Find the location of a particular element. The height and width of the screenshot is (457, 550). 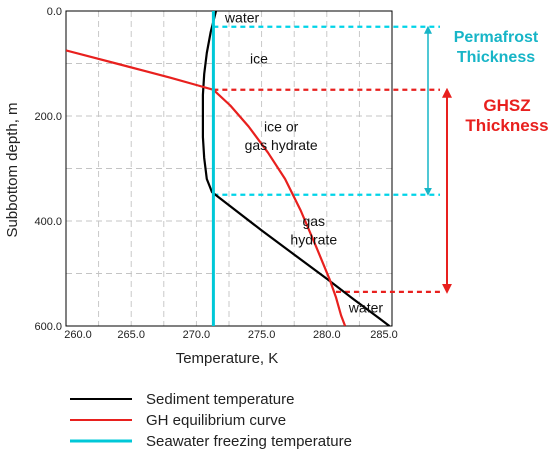

x-tick-label: 260.0 is located at coordinates (78, 335).